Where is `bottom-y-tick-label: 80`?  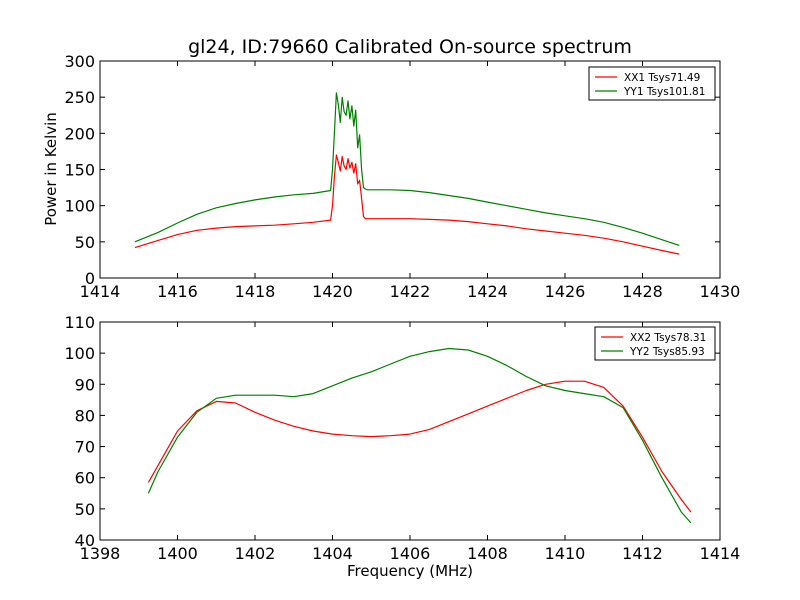 bottom-y-tick-label: 80 is located at coordinates (85, 415).